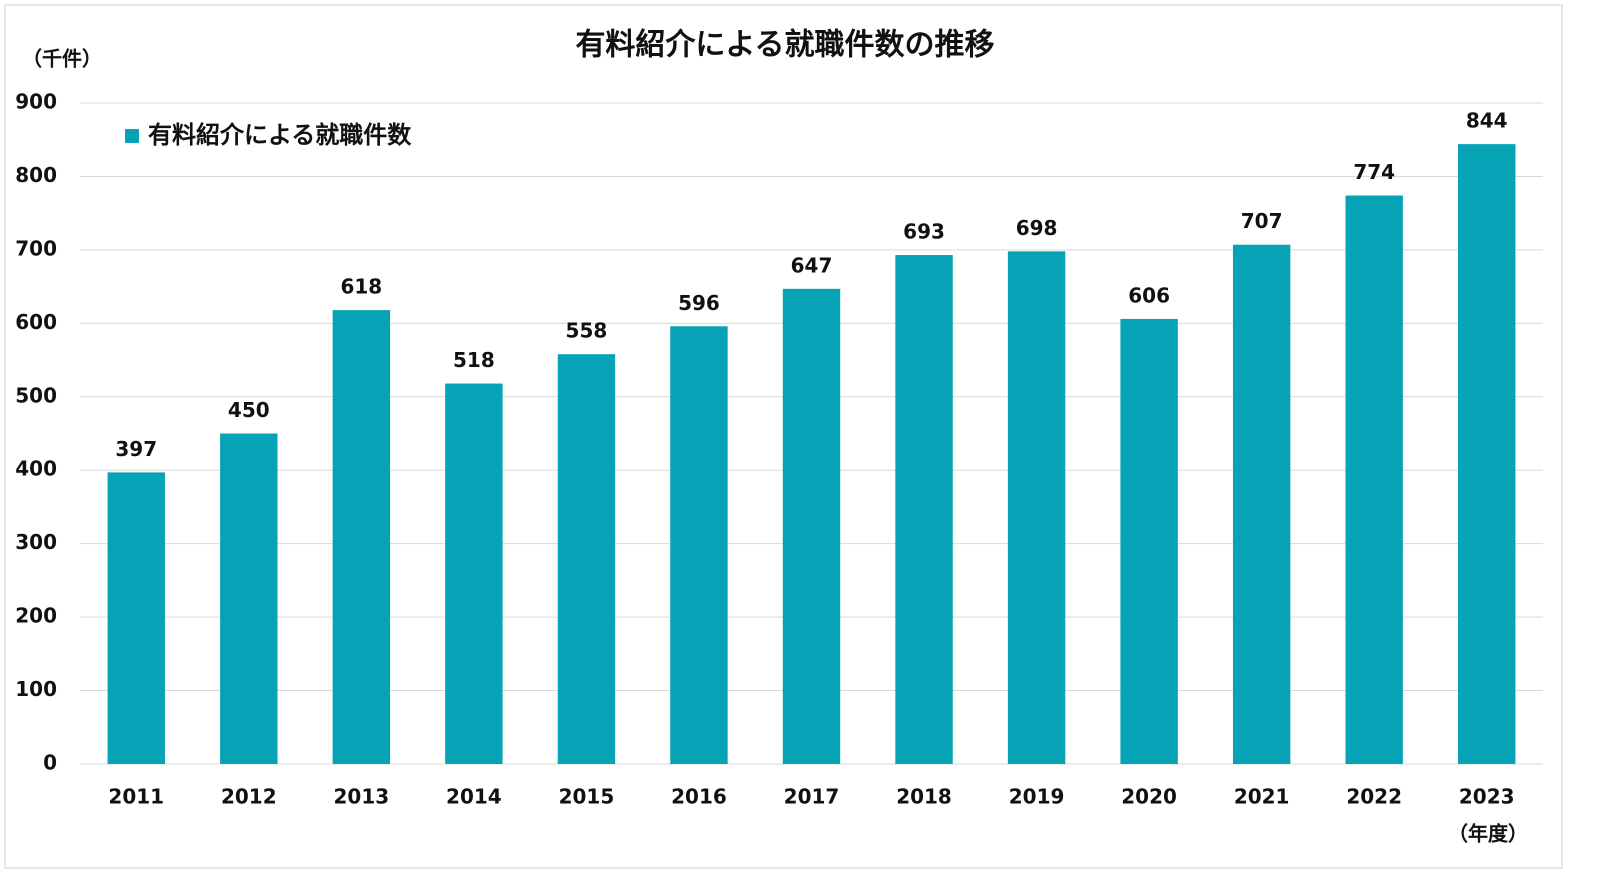 Image resolution: width=1597 pixels, height=889 pixels. I want to click on data-label: 844, so click(1487, 121).